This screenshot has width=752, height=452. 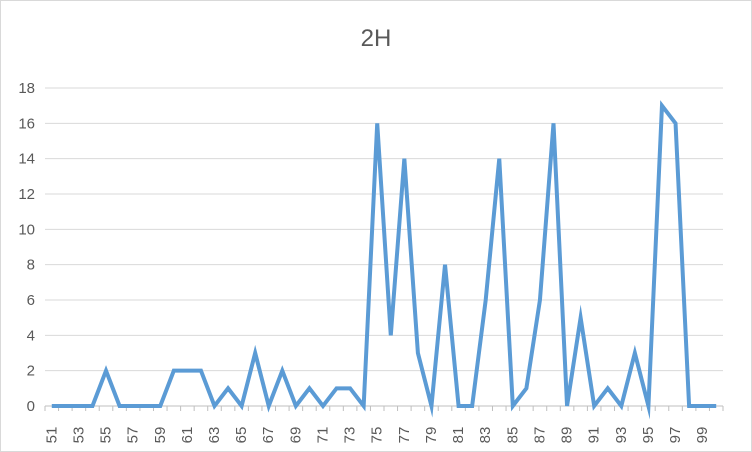 I want to click on x-tick-label: 69, so click(x=295, y=435).